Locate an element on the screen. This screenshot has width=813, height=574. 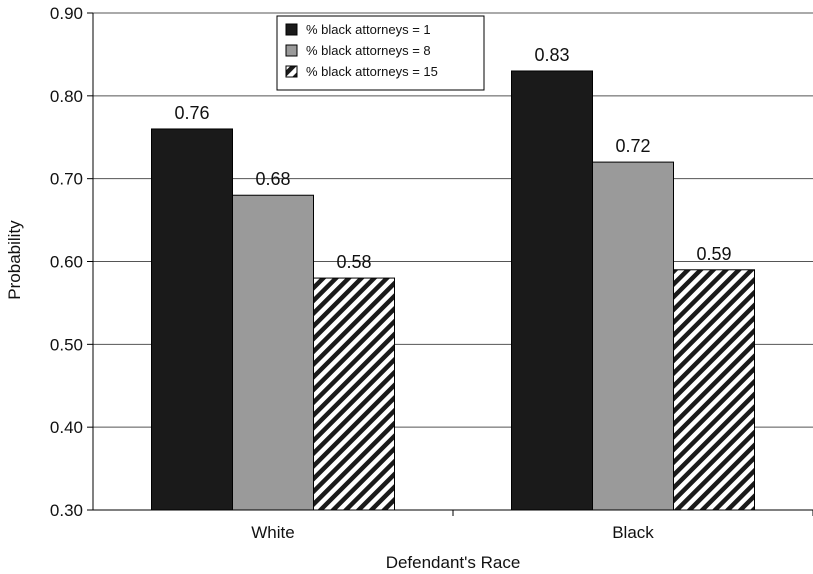
legend-label: % black attorneys = 8 is located at coordinates (368, 50).